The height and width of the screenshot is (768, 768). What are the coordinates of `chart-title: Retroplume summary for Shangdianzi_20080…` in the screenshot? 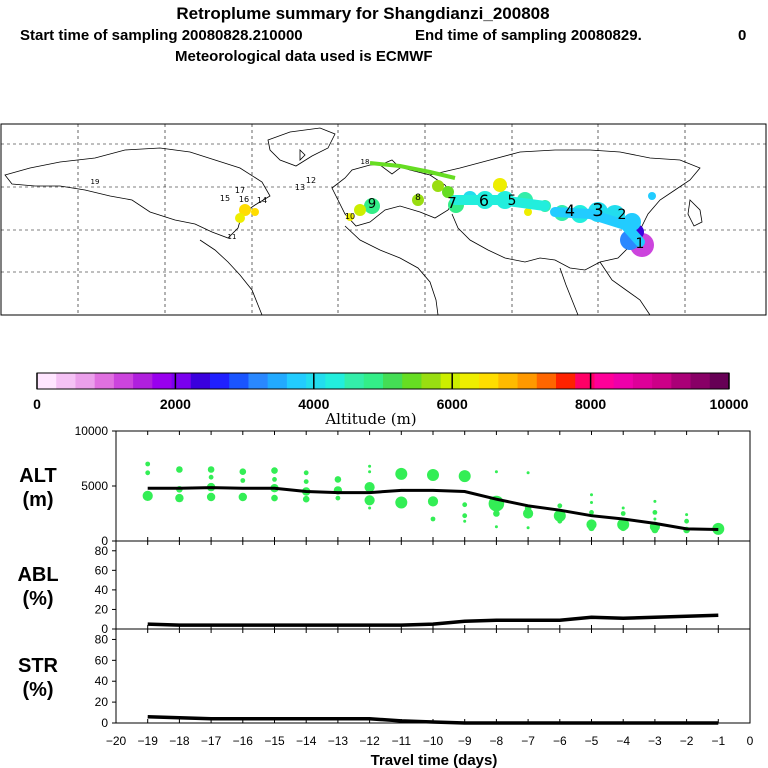 It's located at (362, 13).